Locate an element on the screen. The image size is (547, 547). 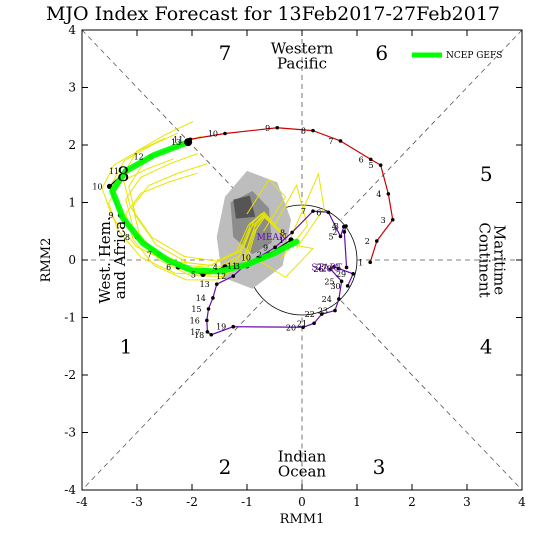
center-label: START is located at coordinates (326, 268).